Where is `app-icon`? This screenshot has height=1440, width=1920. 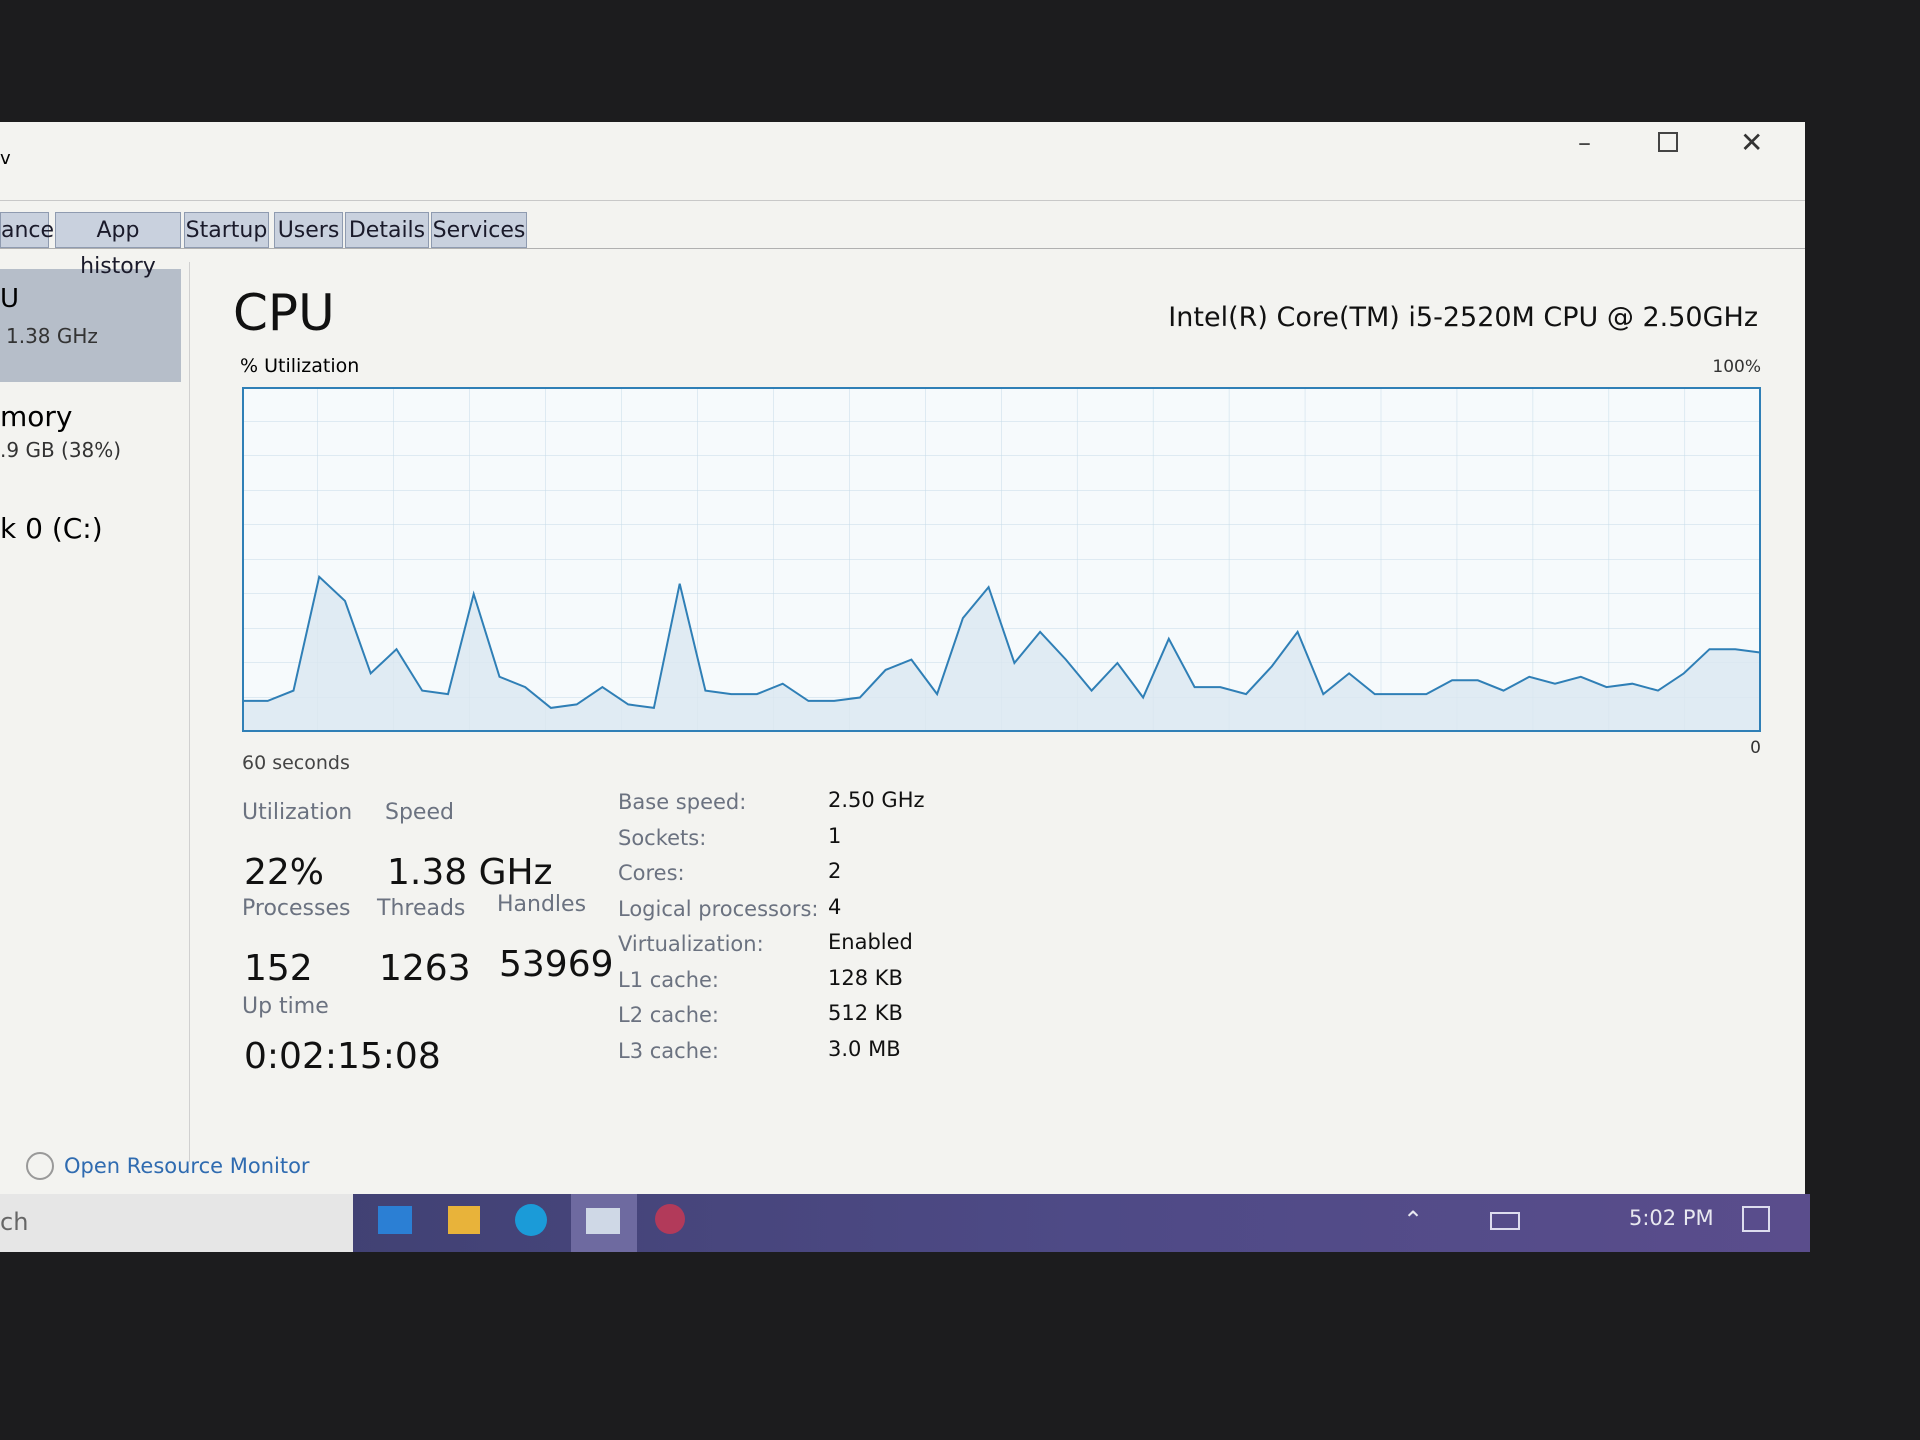
app-icon is located at coordinates (670, 1219).